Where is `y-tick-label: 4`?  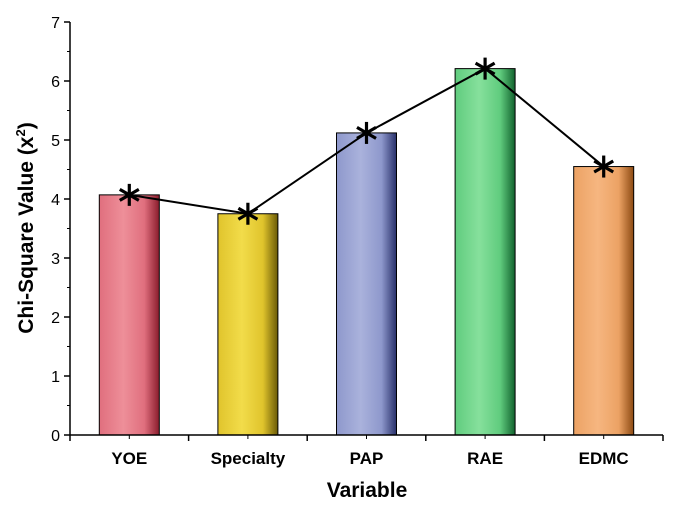
y-tick-label: 4 is located at coordinates (55, 200).